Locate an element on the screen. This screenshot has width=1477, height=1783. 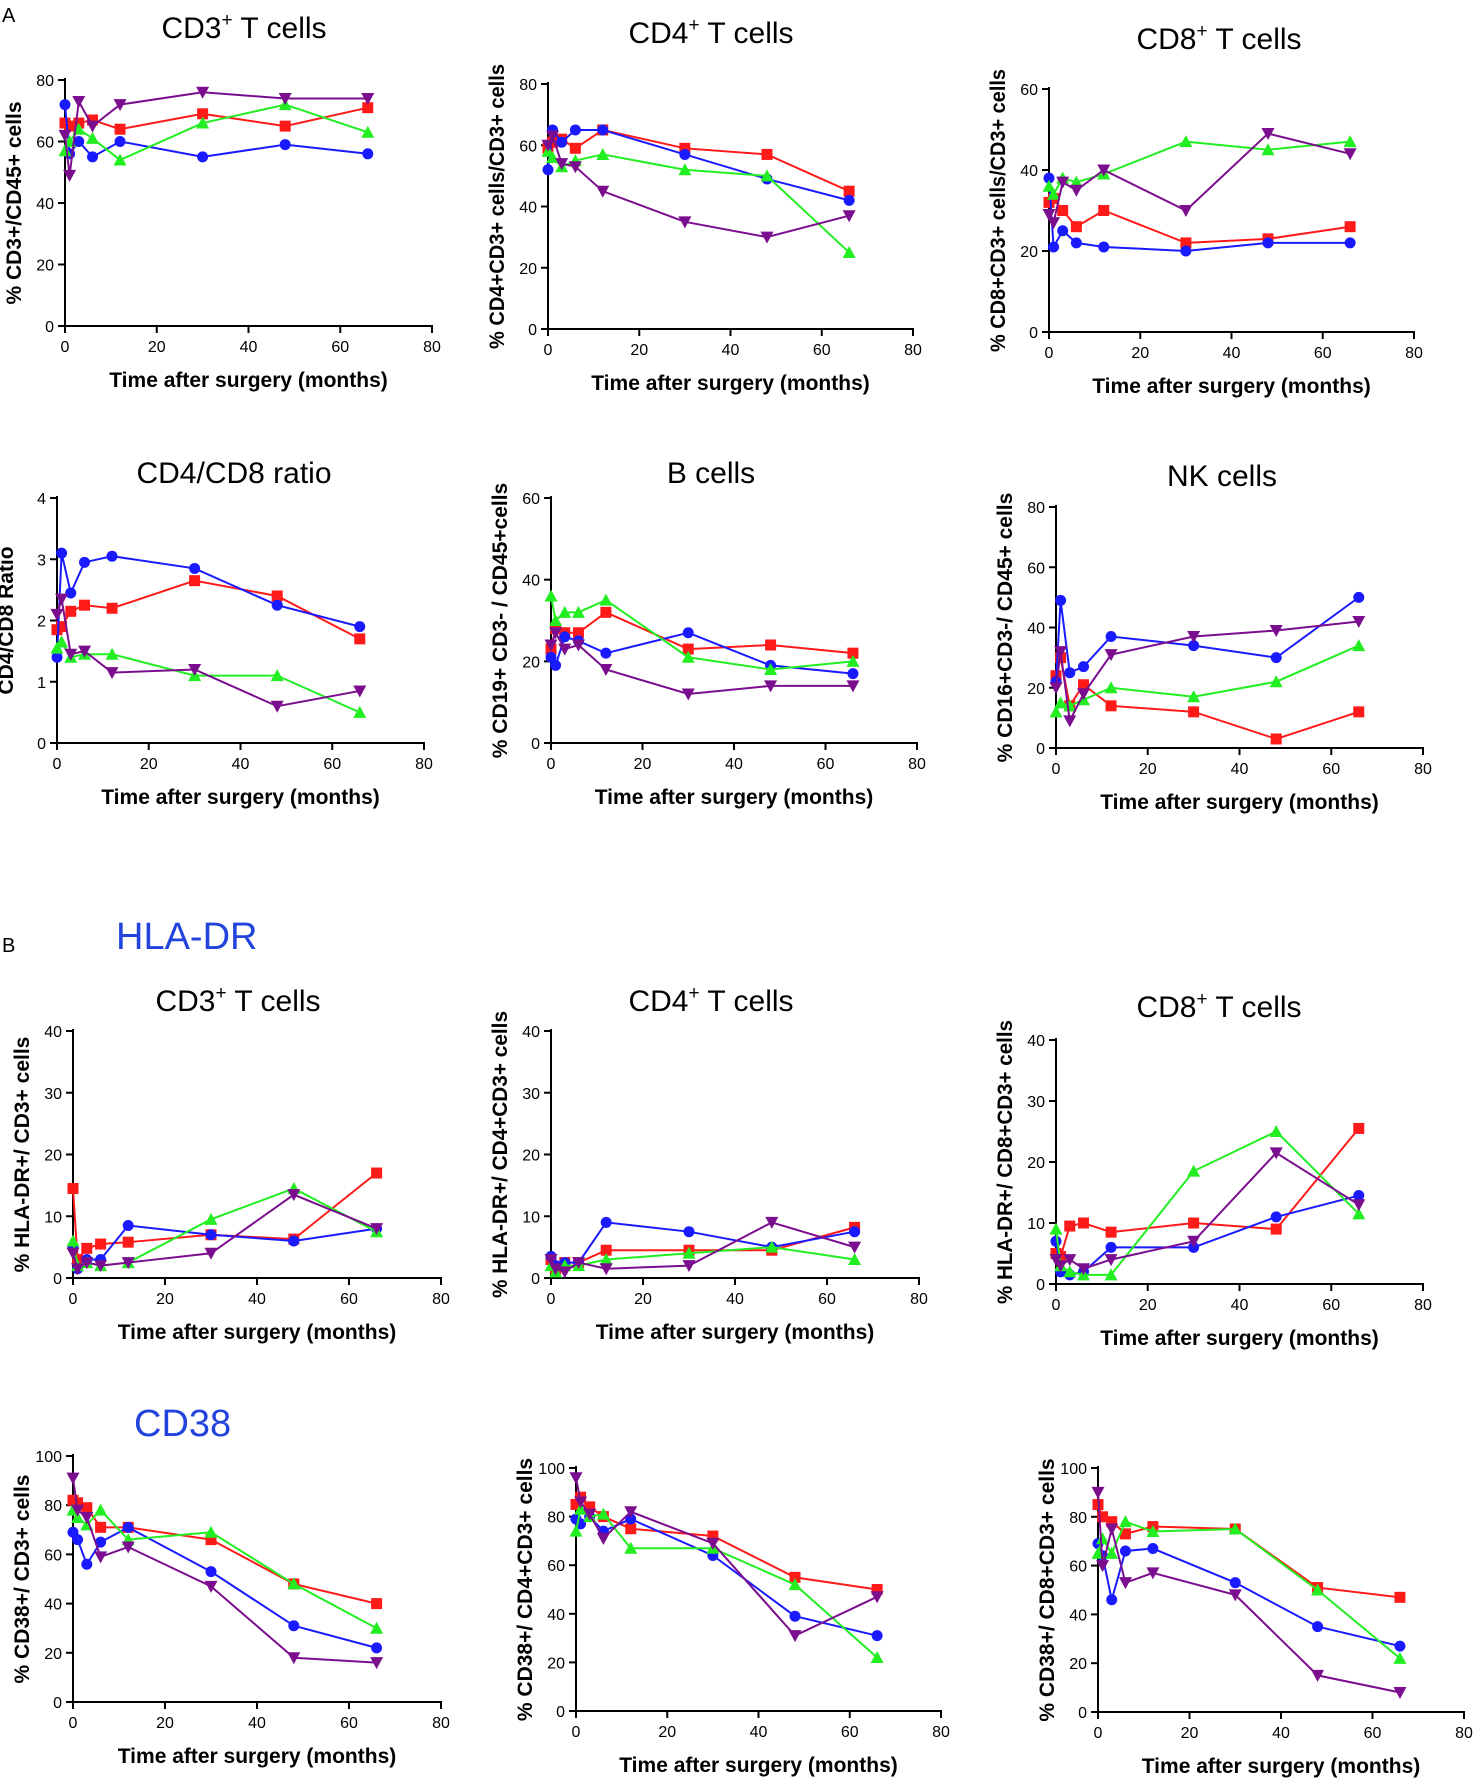
series-blue is located at coordinates (698, 165).